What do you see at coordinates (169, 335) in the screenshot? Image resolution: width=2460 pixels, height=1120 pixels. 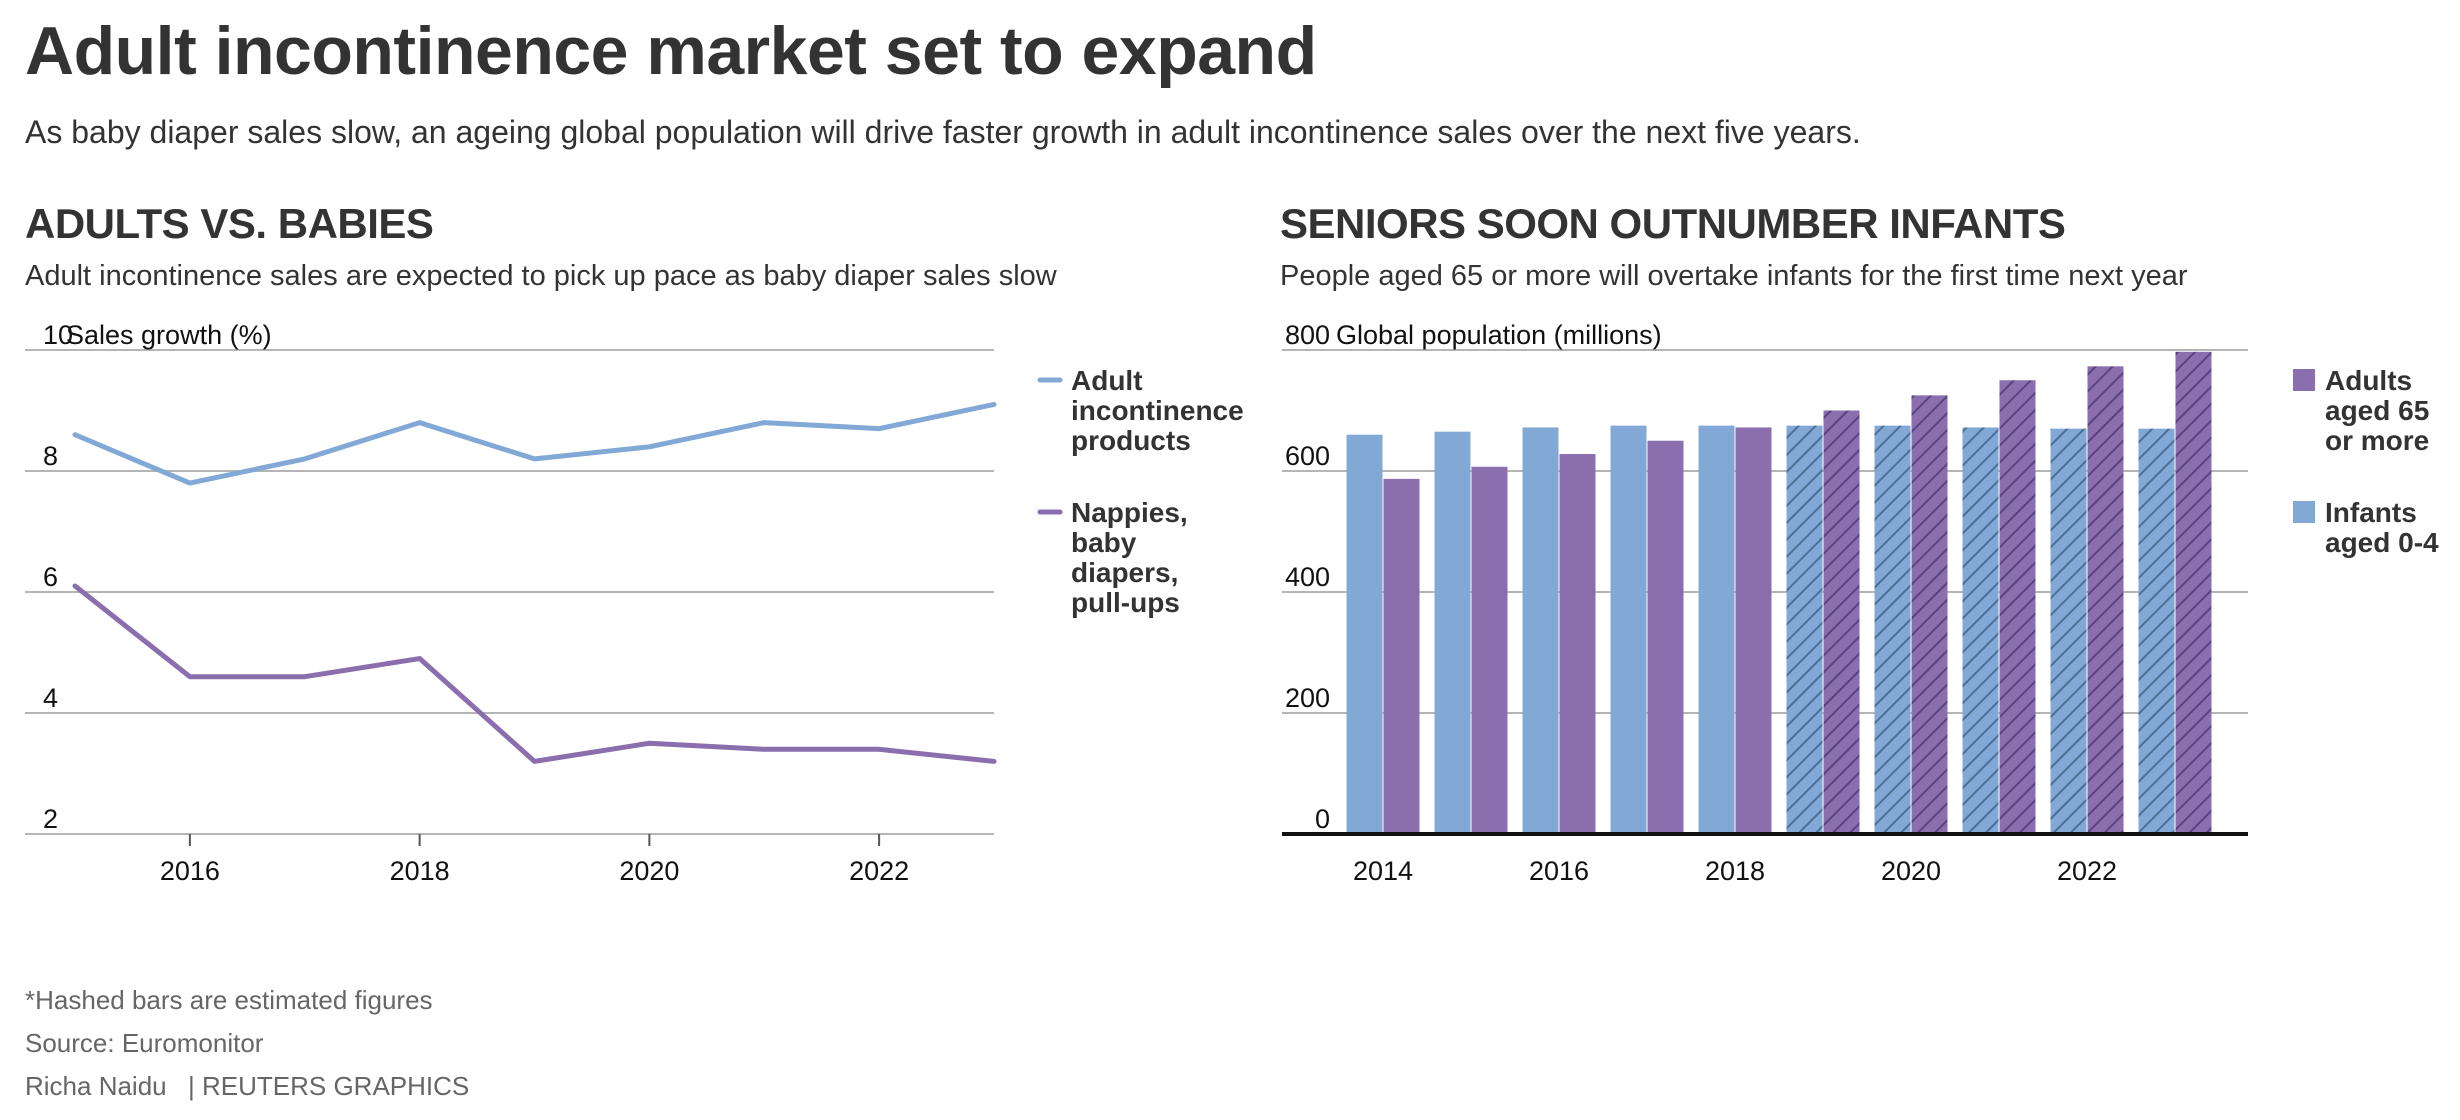 I see `y-axis-label: Sales growth (%)` at bounding box center [169, 335].